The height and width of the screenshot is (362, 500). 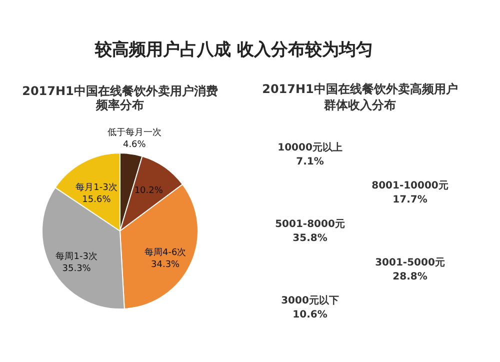 I want to click on data-label: 28.8%, so click(x=410, y=276).